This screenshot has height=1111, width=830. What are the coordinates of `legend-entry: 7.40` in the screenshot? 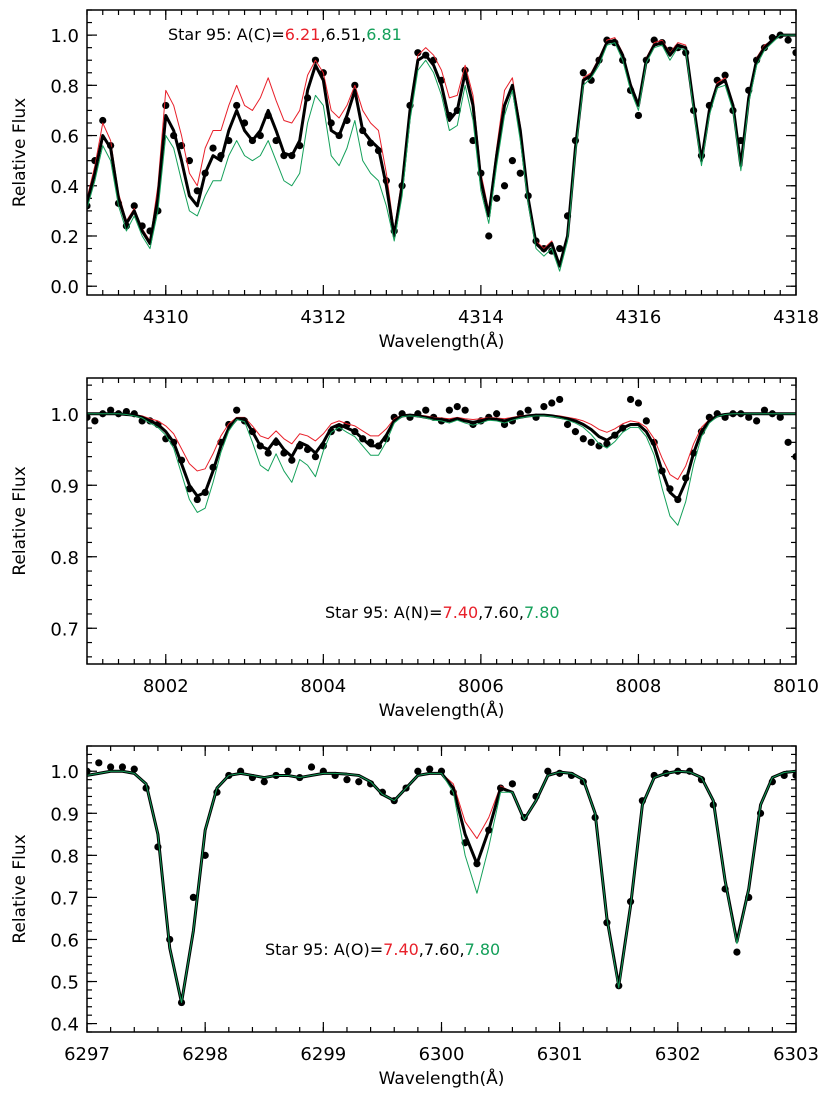 It's located at (401, 949).